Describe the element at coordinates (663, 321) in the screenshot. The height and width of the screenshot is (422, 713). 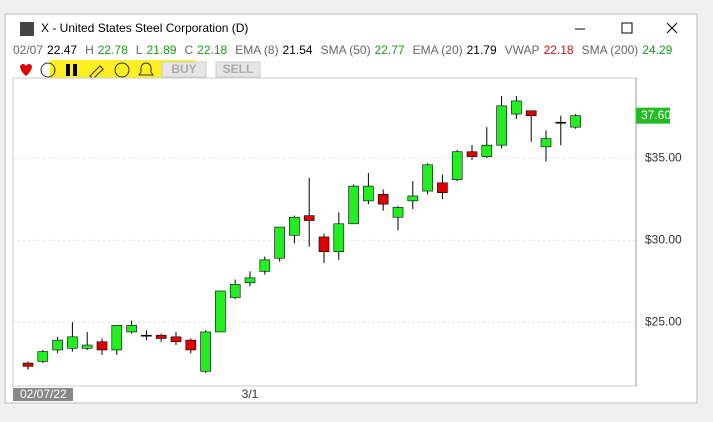
I see `y-tick-label: $25.00` at that location.